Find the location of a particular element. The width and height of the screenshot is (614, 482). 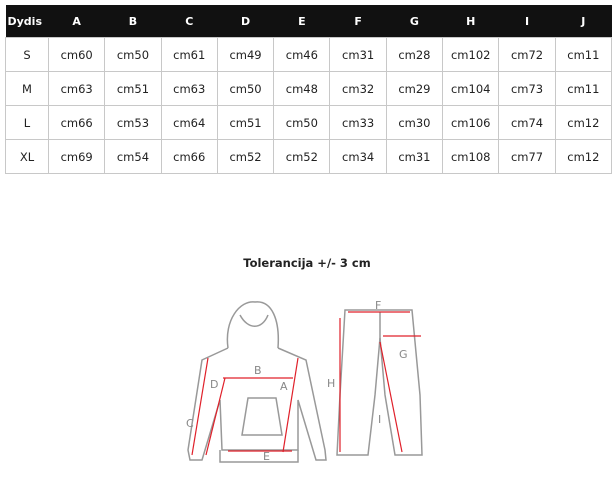

measurement-cell: cm73 is located at coordinates (527, 88).